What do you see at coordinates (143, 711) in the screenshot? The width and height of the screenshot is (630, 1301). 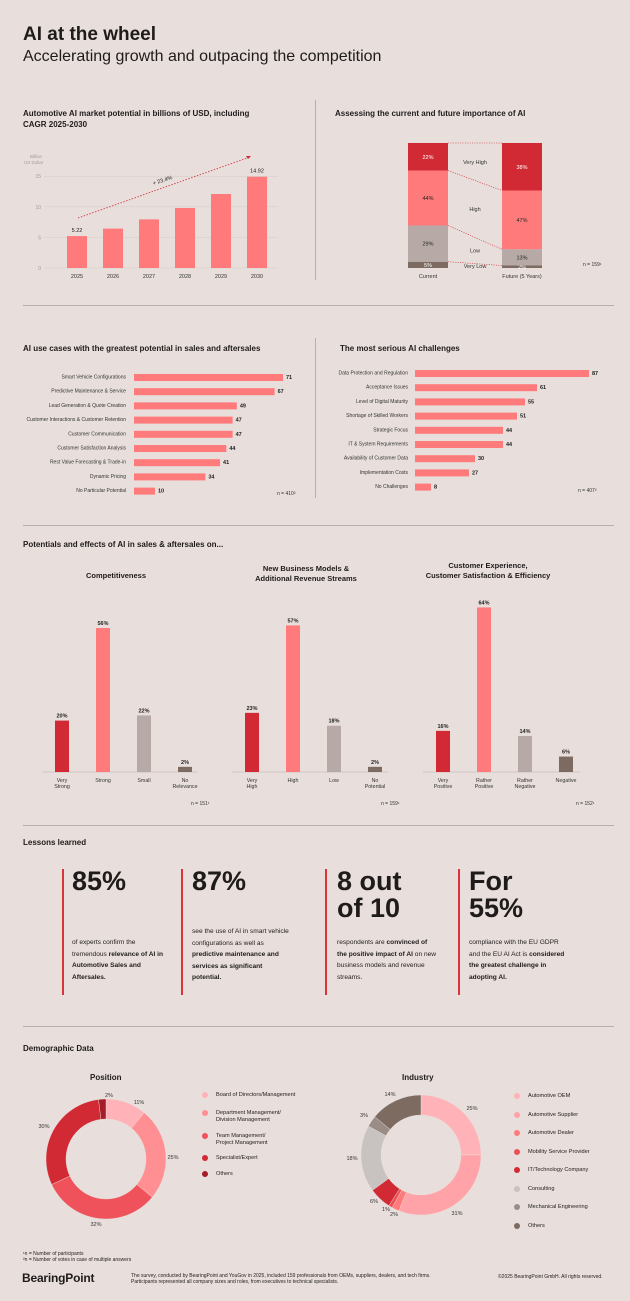 I see `data-label: 22%` at bounding box center [143, 711].